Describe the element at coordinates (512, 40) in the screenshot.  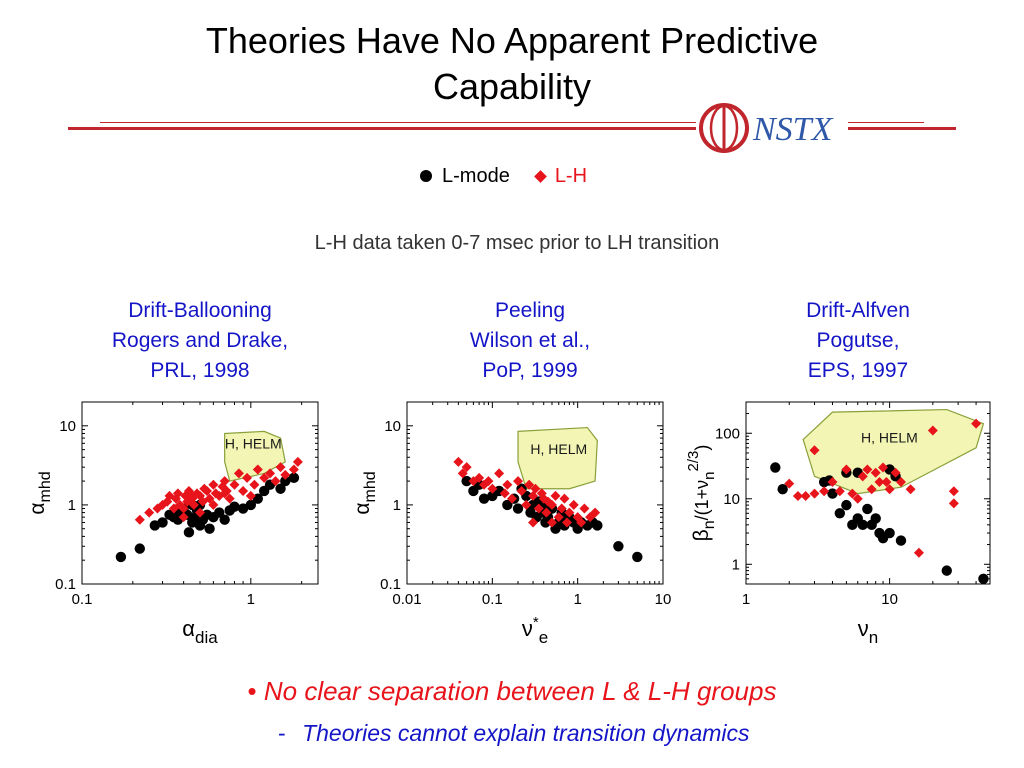
I see `slide-title-line1: Theories Have No Apparent Predictive` at that location.